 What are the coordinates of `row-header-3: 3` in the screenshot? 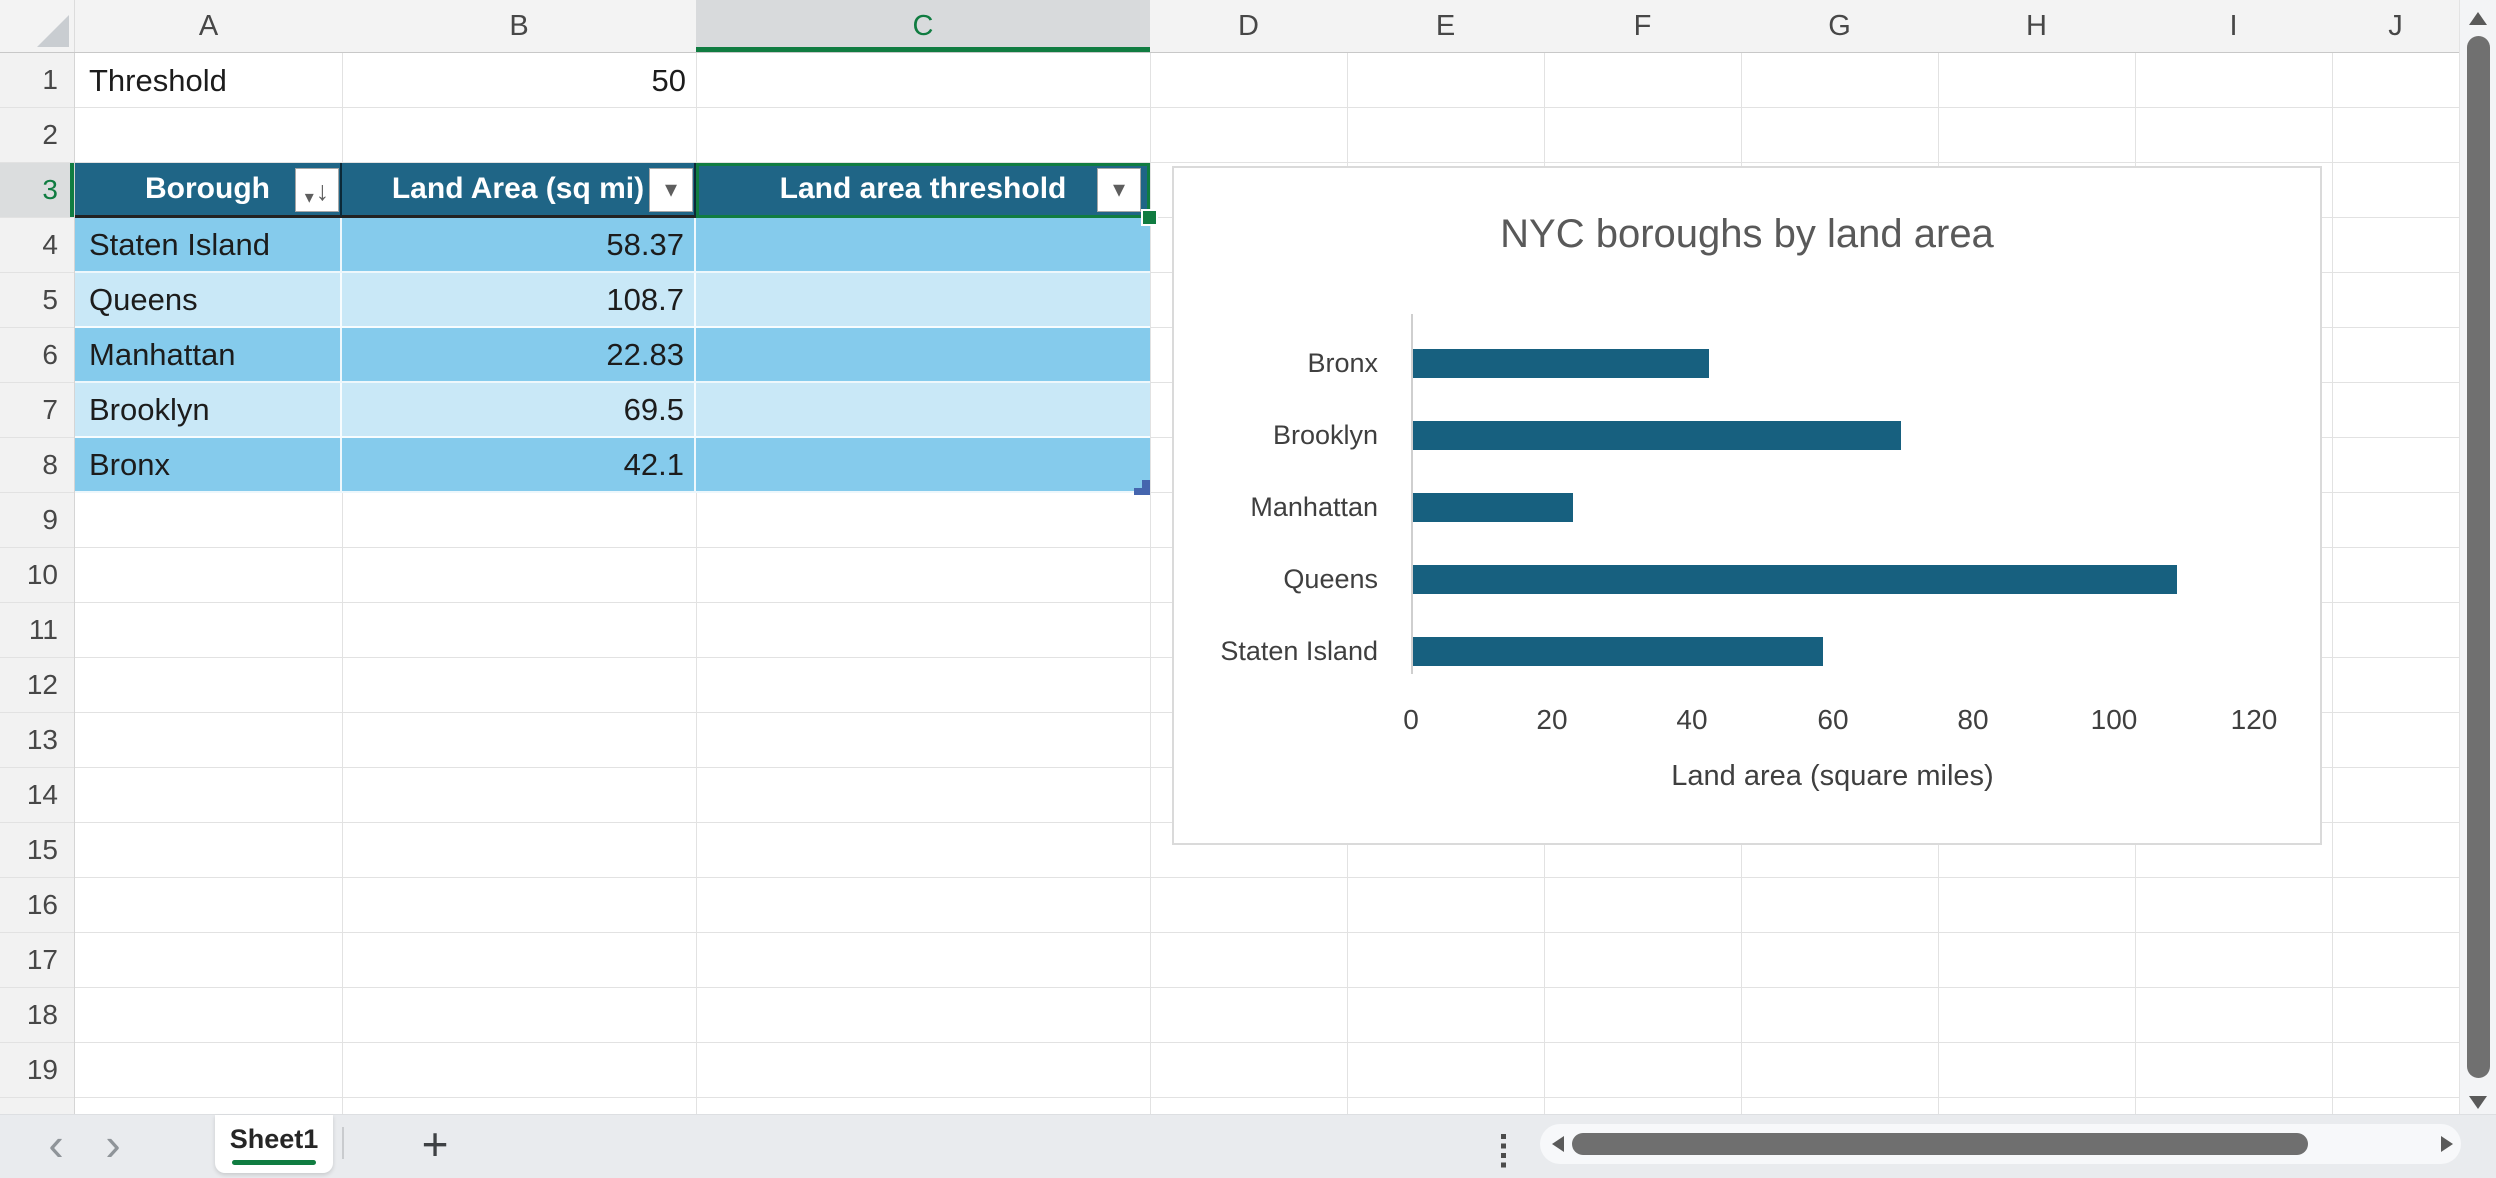 It's located at (37, 190).